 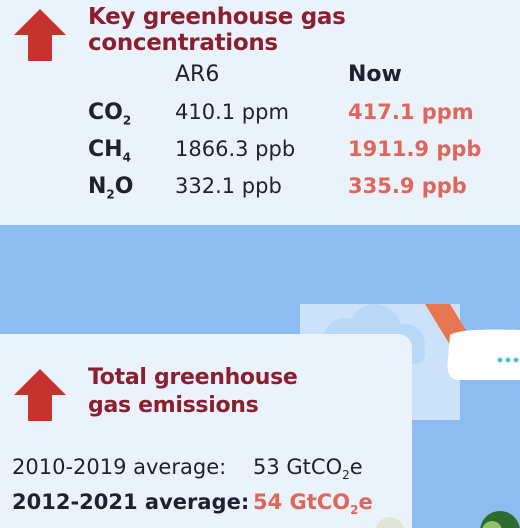 I want to click on emissions-title: Total greenhouse gas emissions, so click(x=193, y=391).